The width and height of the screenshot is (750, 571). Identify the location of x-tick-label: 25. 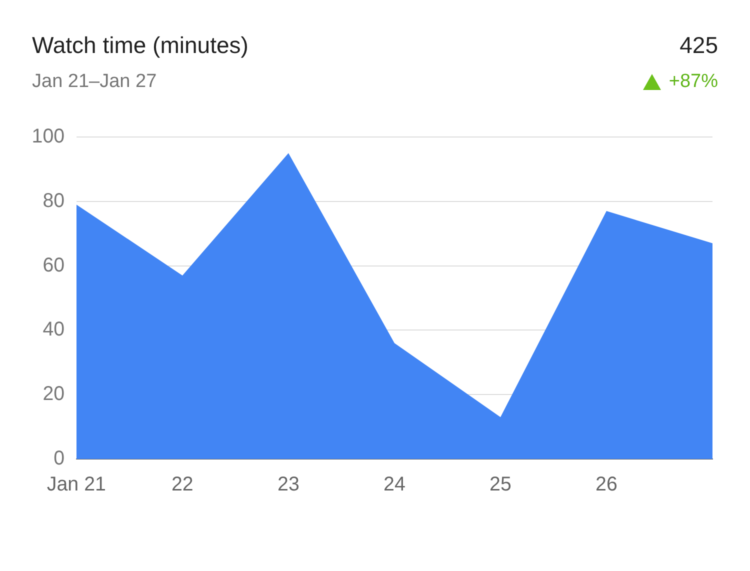
(501, 484).